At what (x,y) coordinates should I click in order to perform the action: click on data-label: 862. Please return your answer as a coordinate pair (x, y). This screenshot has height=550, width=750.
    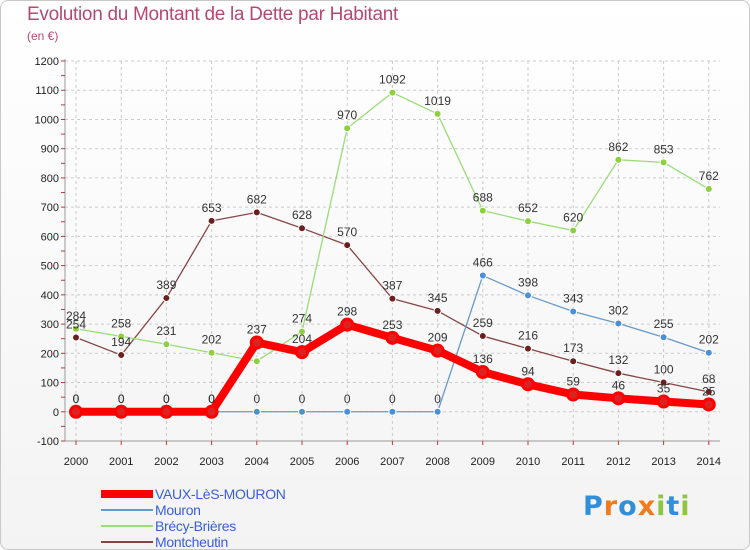
    Looking at the image, I should click on (618, 147).